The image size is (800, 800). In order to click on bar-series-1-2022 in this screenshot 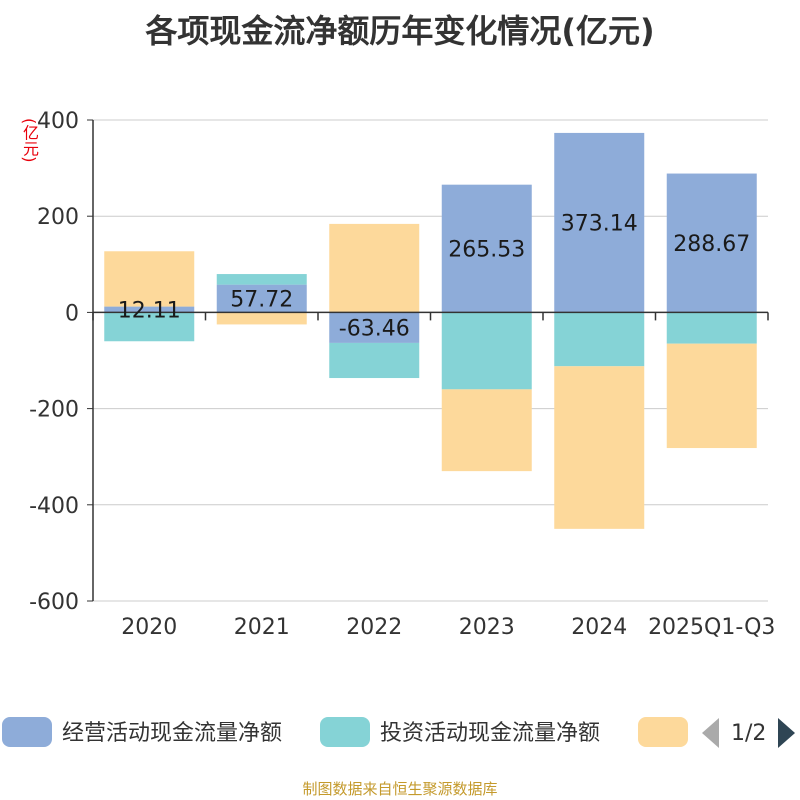, I will do `click(374, 360)`.